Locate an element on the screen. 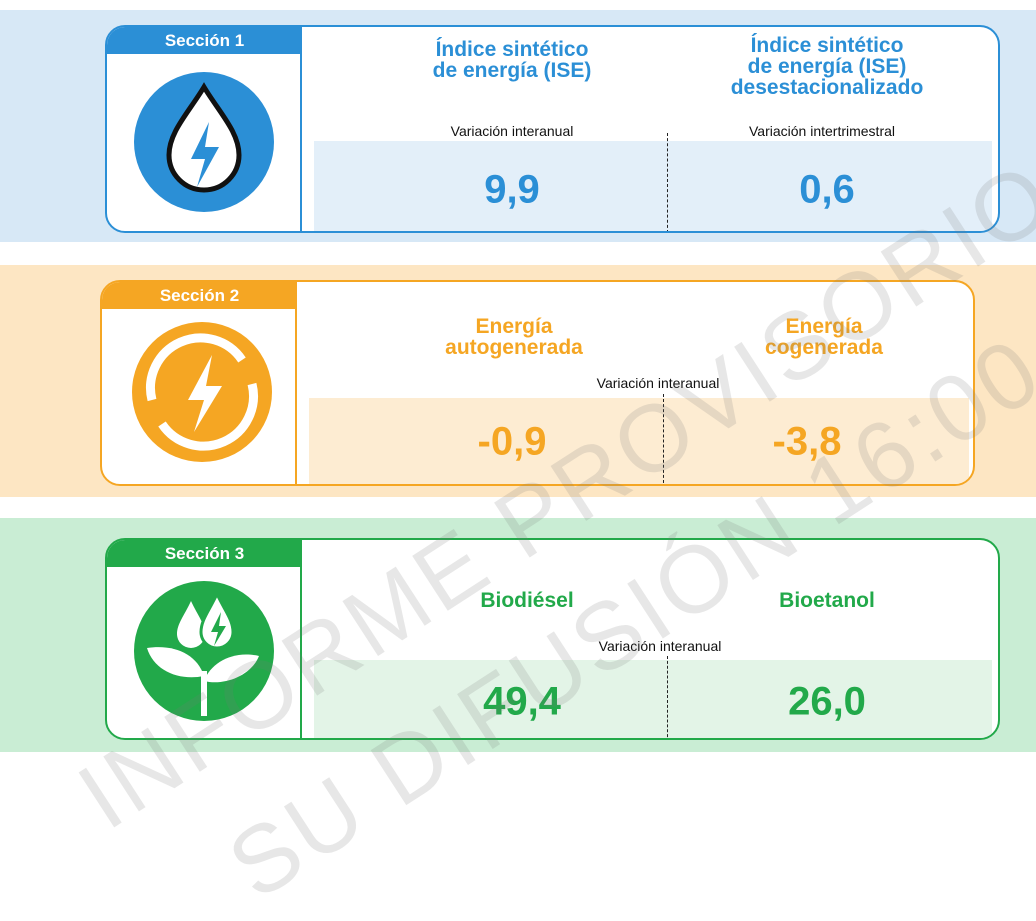  variation-label: Variación intertrimestral is located at coordinates (822, 131).